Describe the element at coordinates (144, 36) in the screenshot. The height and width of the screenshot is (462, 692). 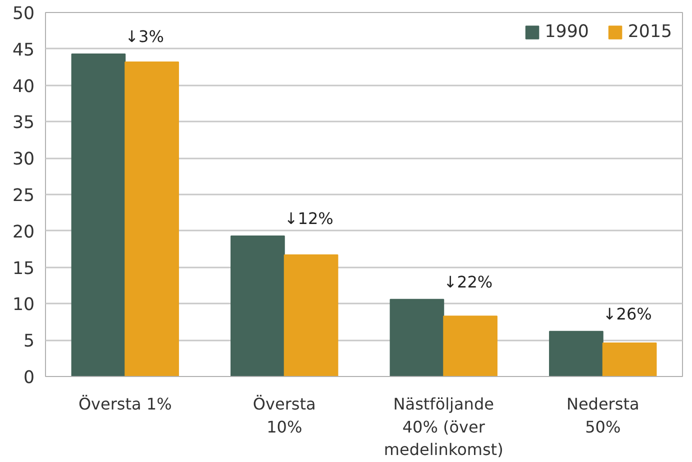
I see `annotation: ↓3%` at that location.